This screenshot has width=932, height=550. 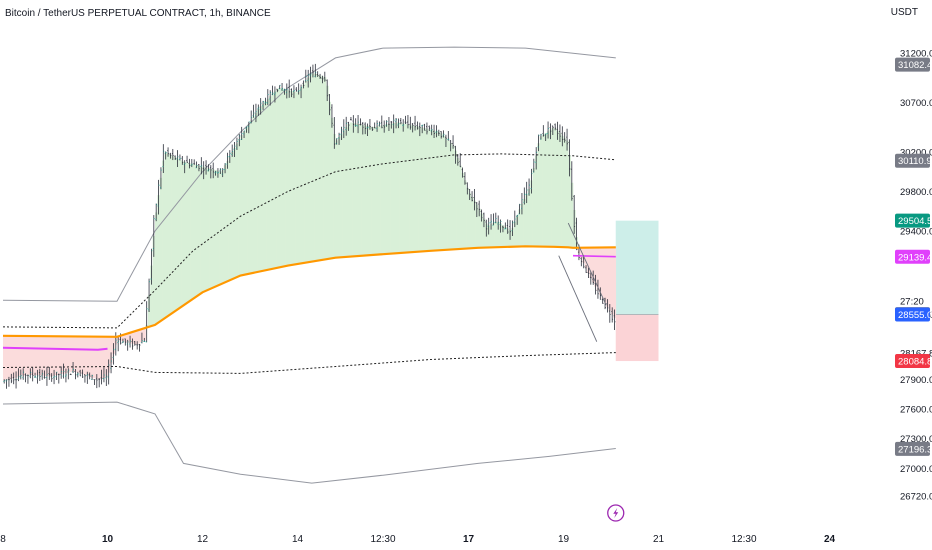 What do you see at coordinates (382, 539) in the screenshot?
I see `x-tick-label: 12:30` at bounding box center [382, 539].